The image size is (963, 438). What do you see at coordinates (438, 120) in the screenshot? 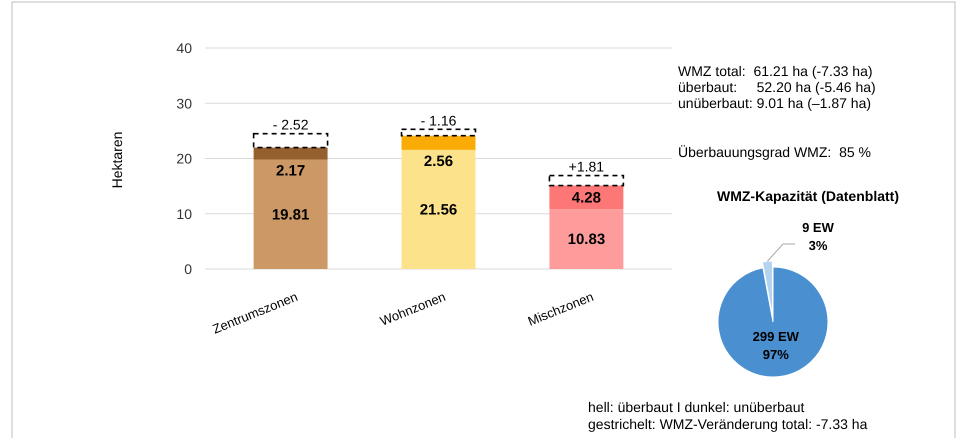
I see `data-label: - 1.16` at bounding box center [438, 120].